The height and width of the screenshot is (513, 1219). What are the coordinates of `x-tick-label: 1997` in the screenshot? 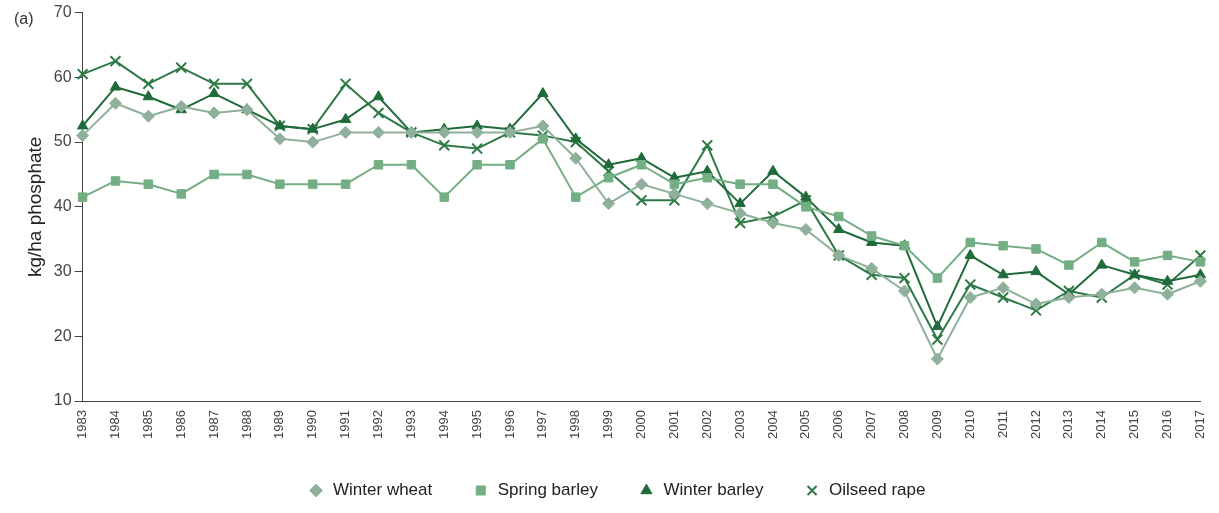 It's located at (542, 424).